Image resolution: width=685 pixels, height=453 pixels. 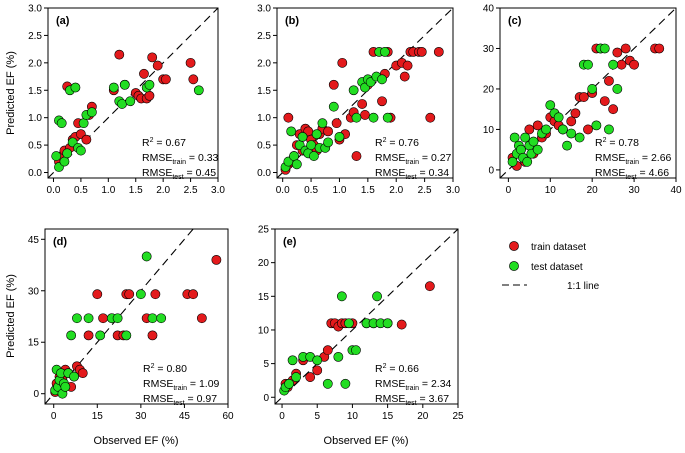 I want to click on y-tick-label: 1.5, so click(x=35, y=91).